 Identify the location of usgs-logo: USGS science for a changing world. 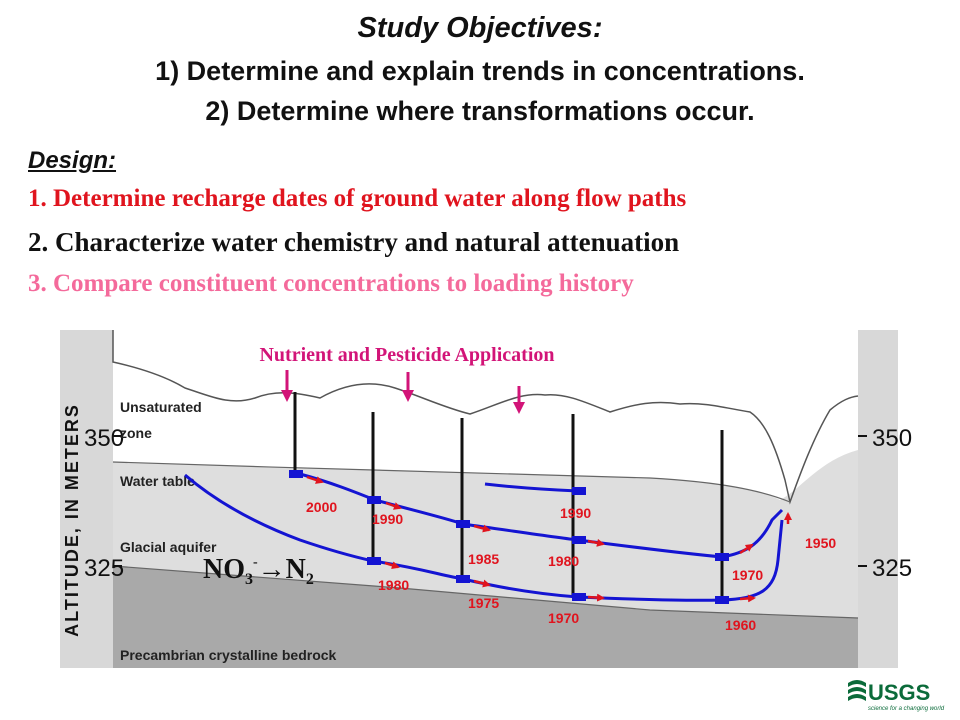
(896, 696).